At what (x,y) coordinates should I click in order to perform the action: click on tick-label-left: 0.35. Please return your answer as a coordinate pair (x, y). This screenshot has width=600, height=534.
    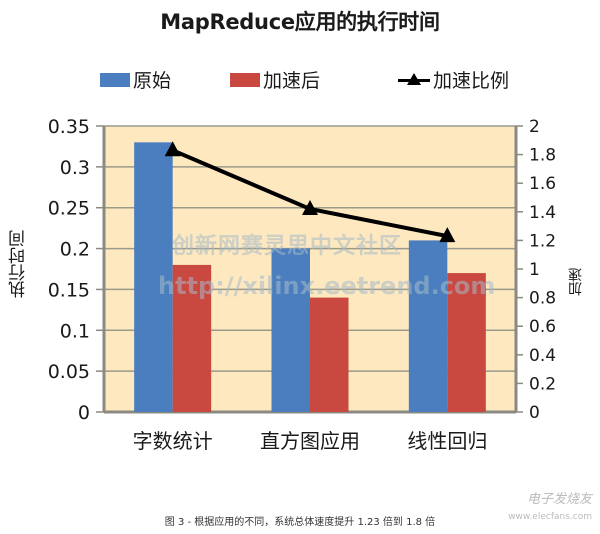
    Looking at the image, I should click on (69, 127).